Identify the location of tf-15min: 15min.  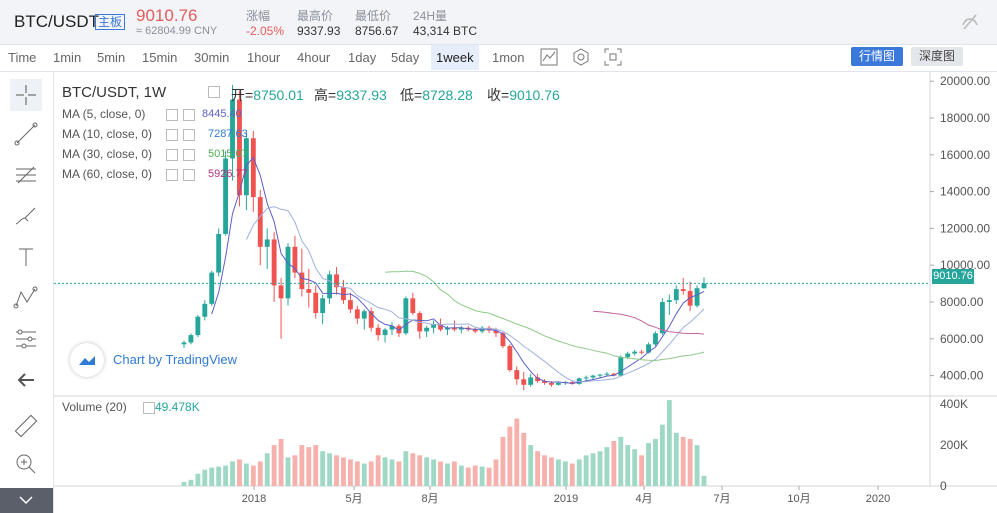
(160, 57).